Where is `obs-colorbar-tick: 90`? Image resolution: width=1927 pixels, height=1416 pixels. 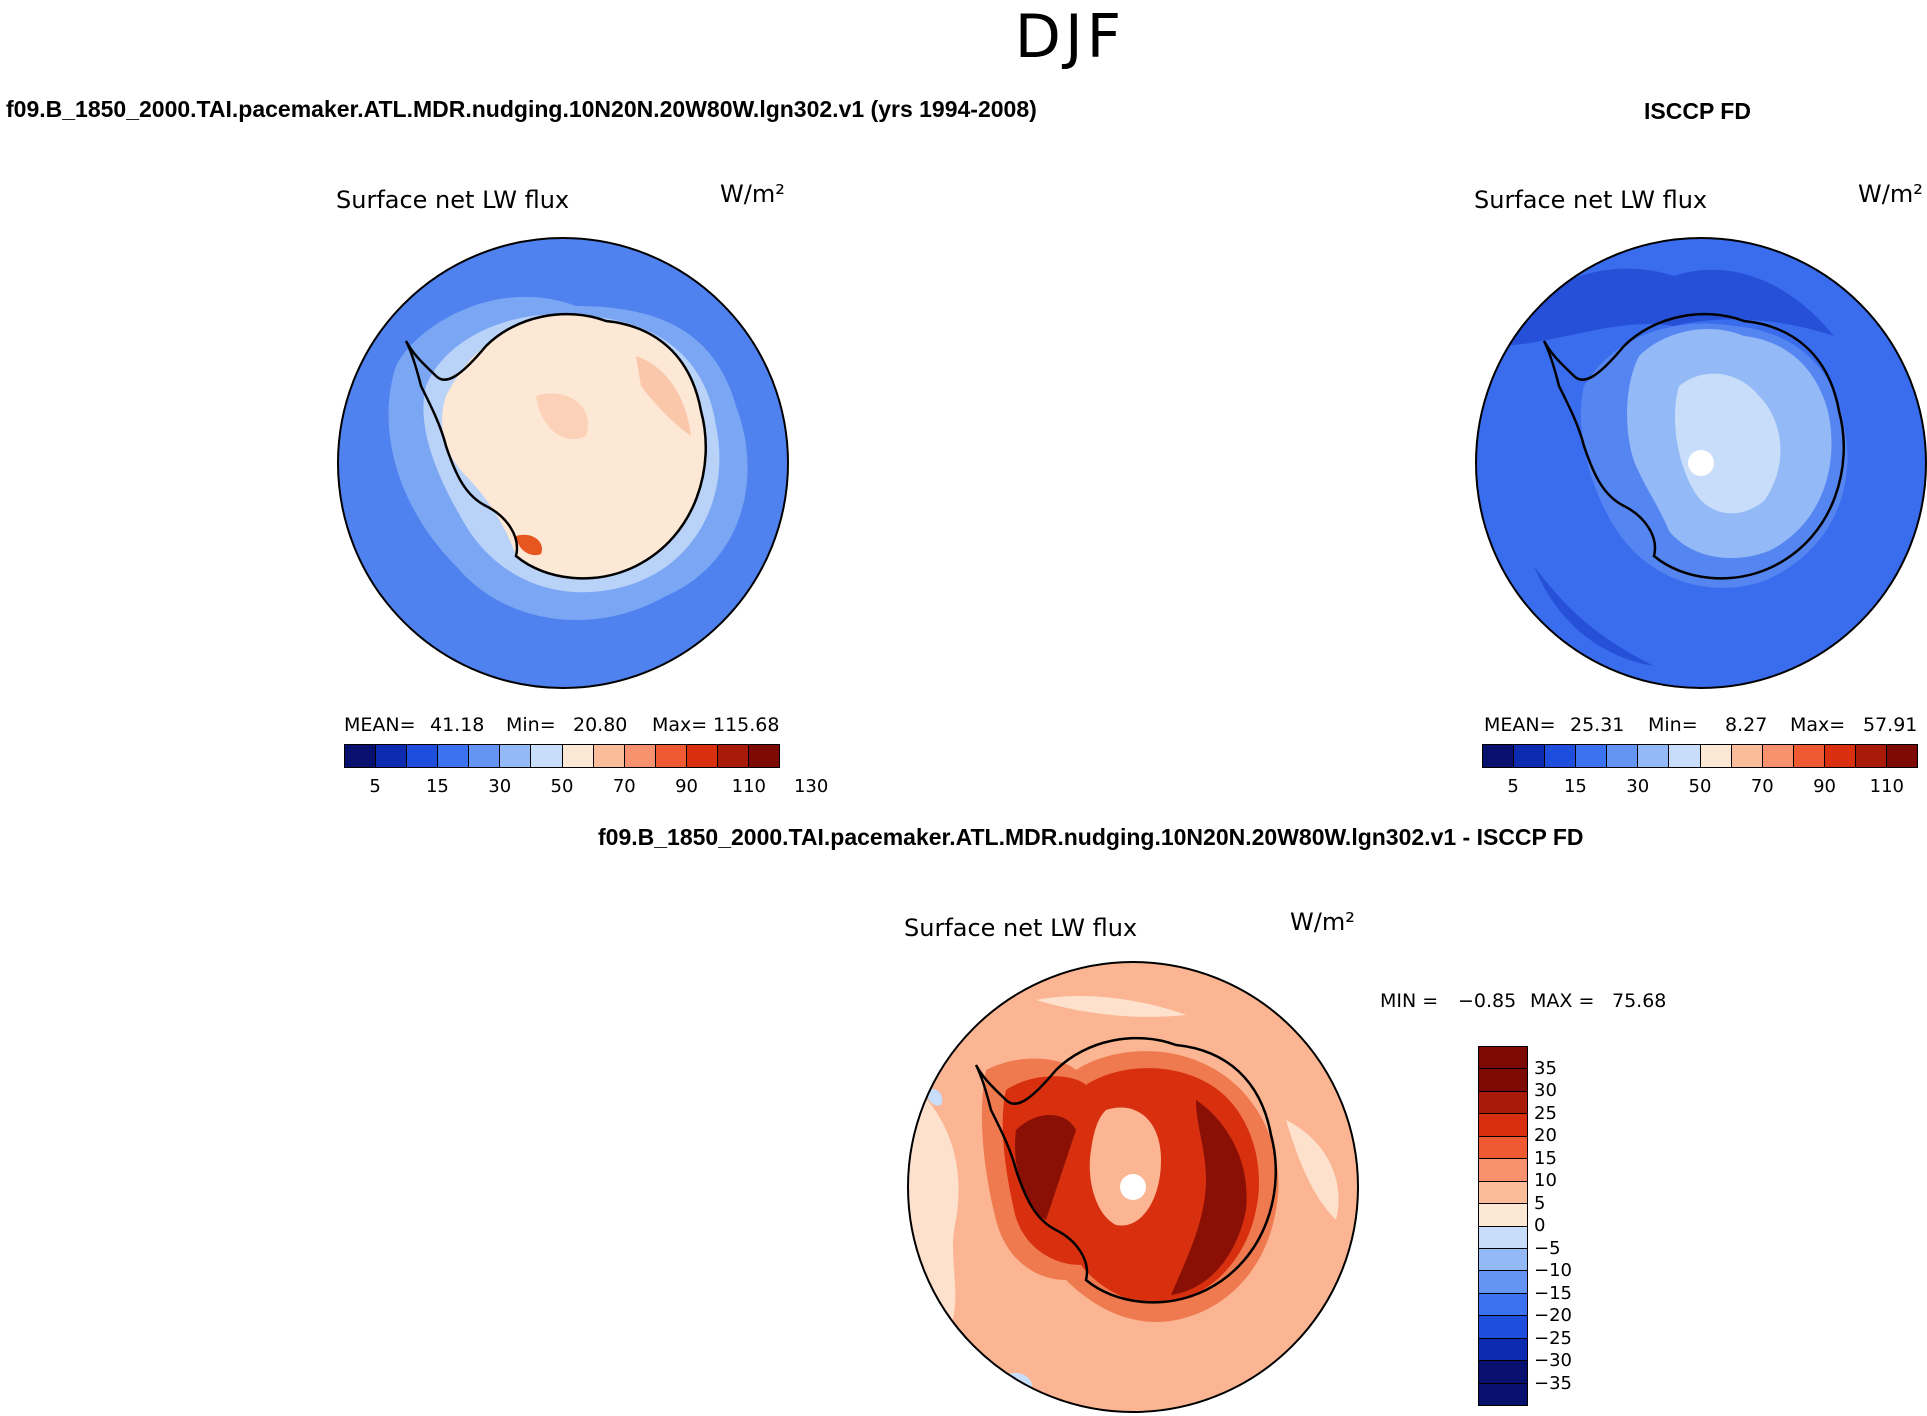
obs-colorbar-tick: 90 is located at coordinates (1825, 786).